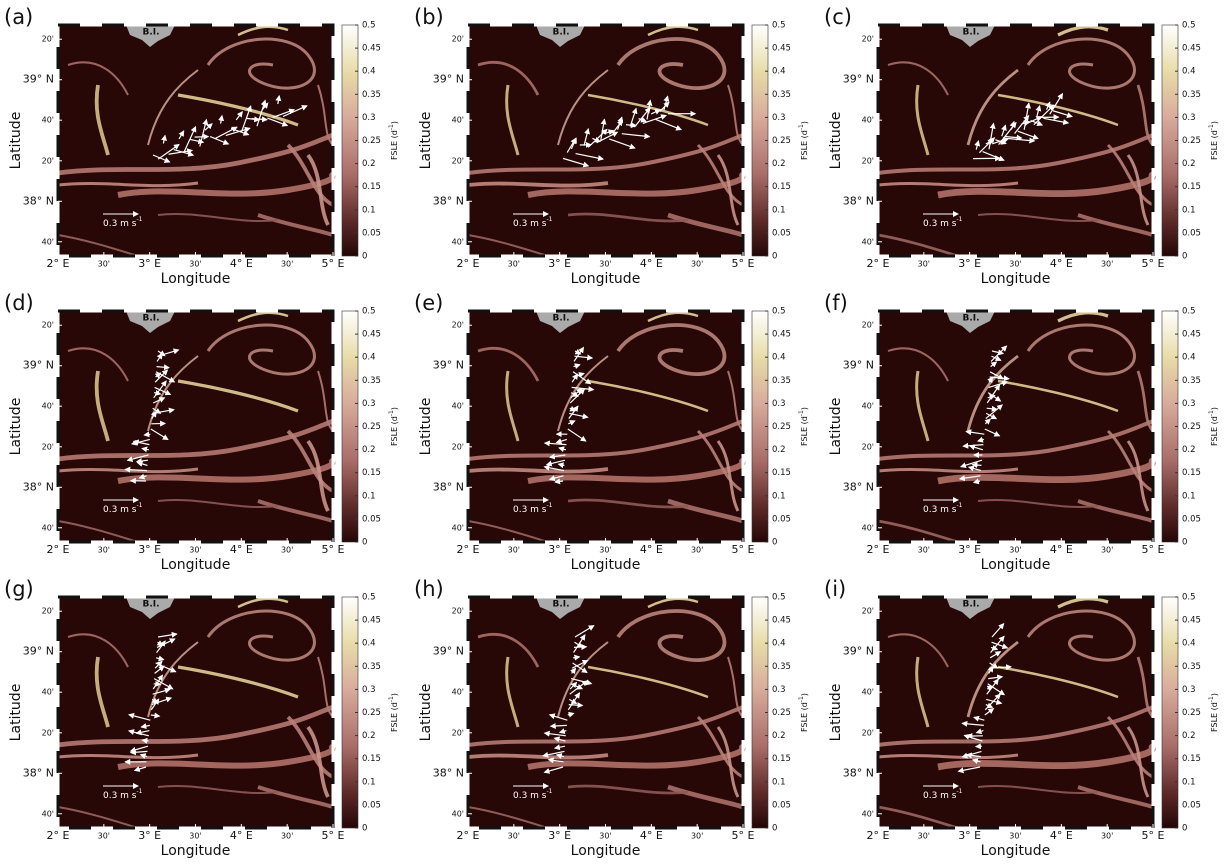 The width and height of the screenshot is (1224, 866). What do you see at coordinates (429, 589) in the screenshot?
I see `panel-label: (h)` at bounding box center [429, 589].